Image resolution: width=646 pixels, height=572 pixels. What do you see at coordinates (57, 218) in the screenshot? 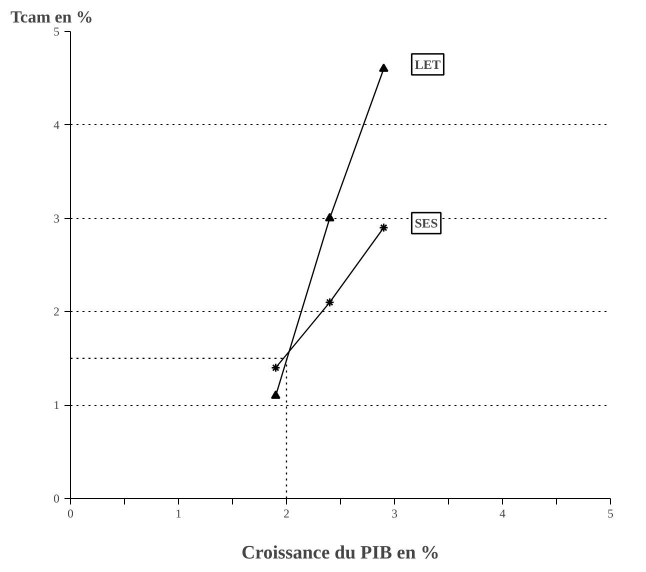
I see `y-tick-label: 3` at bounding box center [57, 218].